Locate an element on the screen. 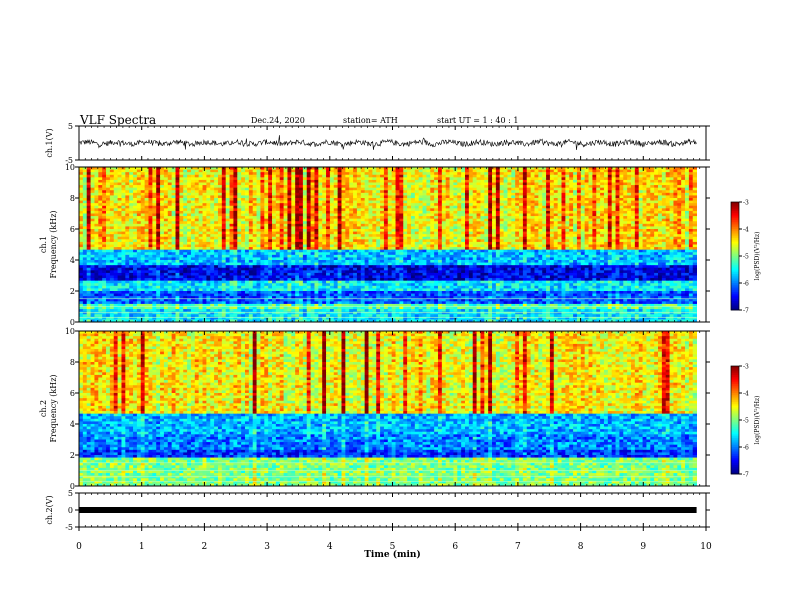  ch2-spectrogram-colorbar-tick-label: -7 is located at coordinates (746, 475).